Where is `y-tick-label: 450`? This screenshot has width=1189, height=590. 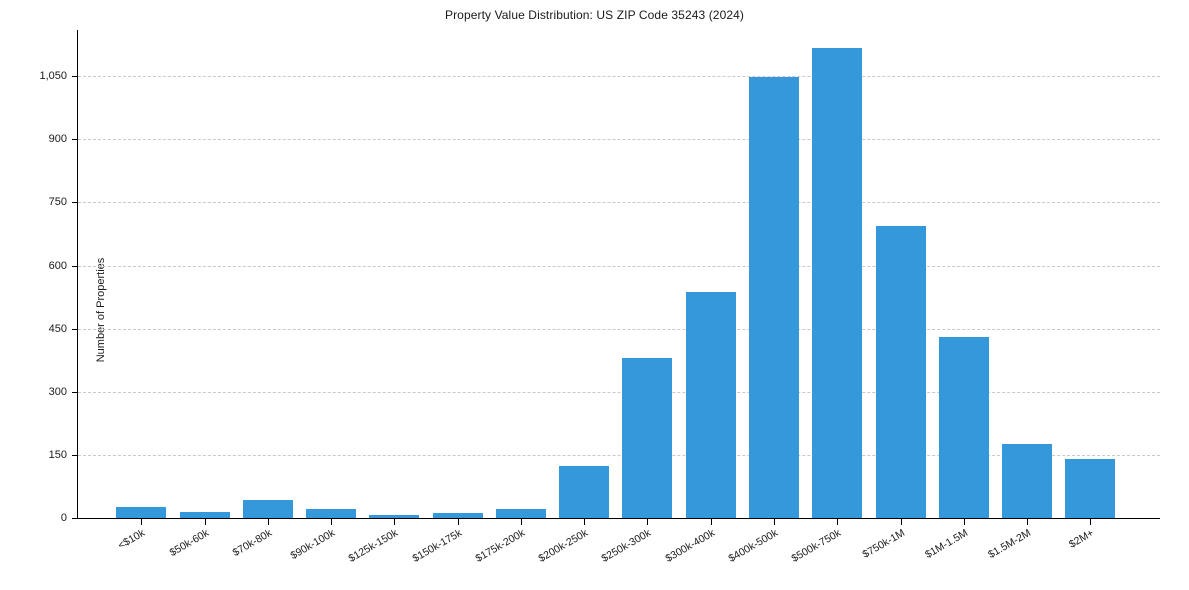 y-tick-label: 450 is located at coordinates (57, 328).